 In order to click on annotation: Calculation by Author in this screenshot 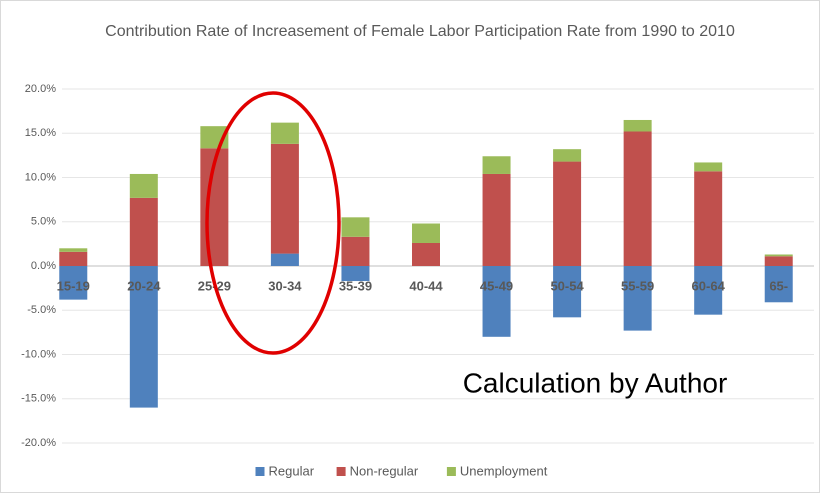, I will do `click(595, 382)`.